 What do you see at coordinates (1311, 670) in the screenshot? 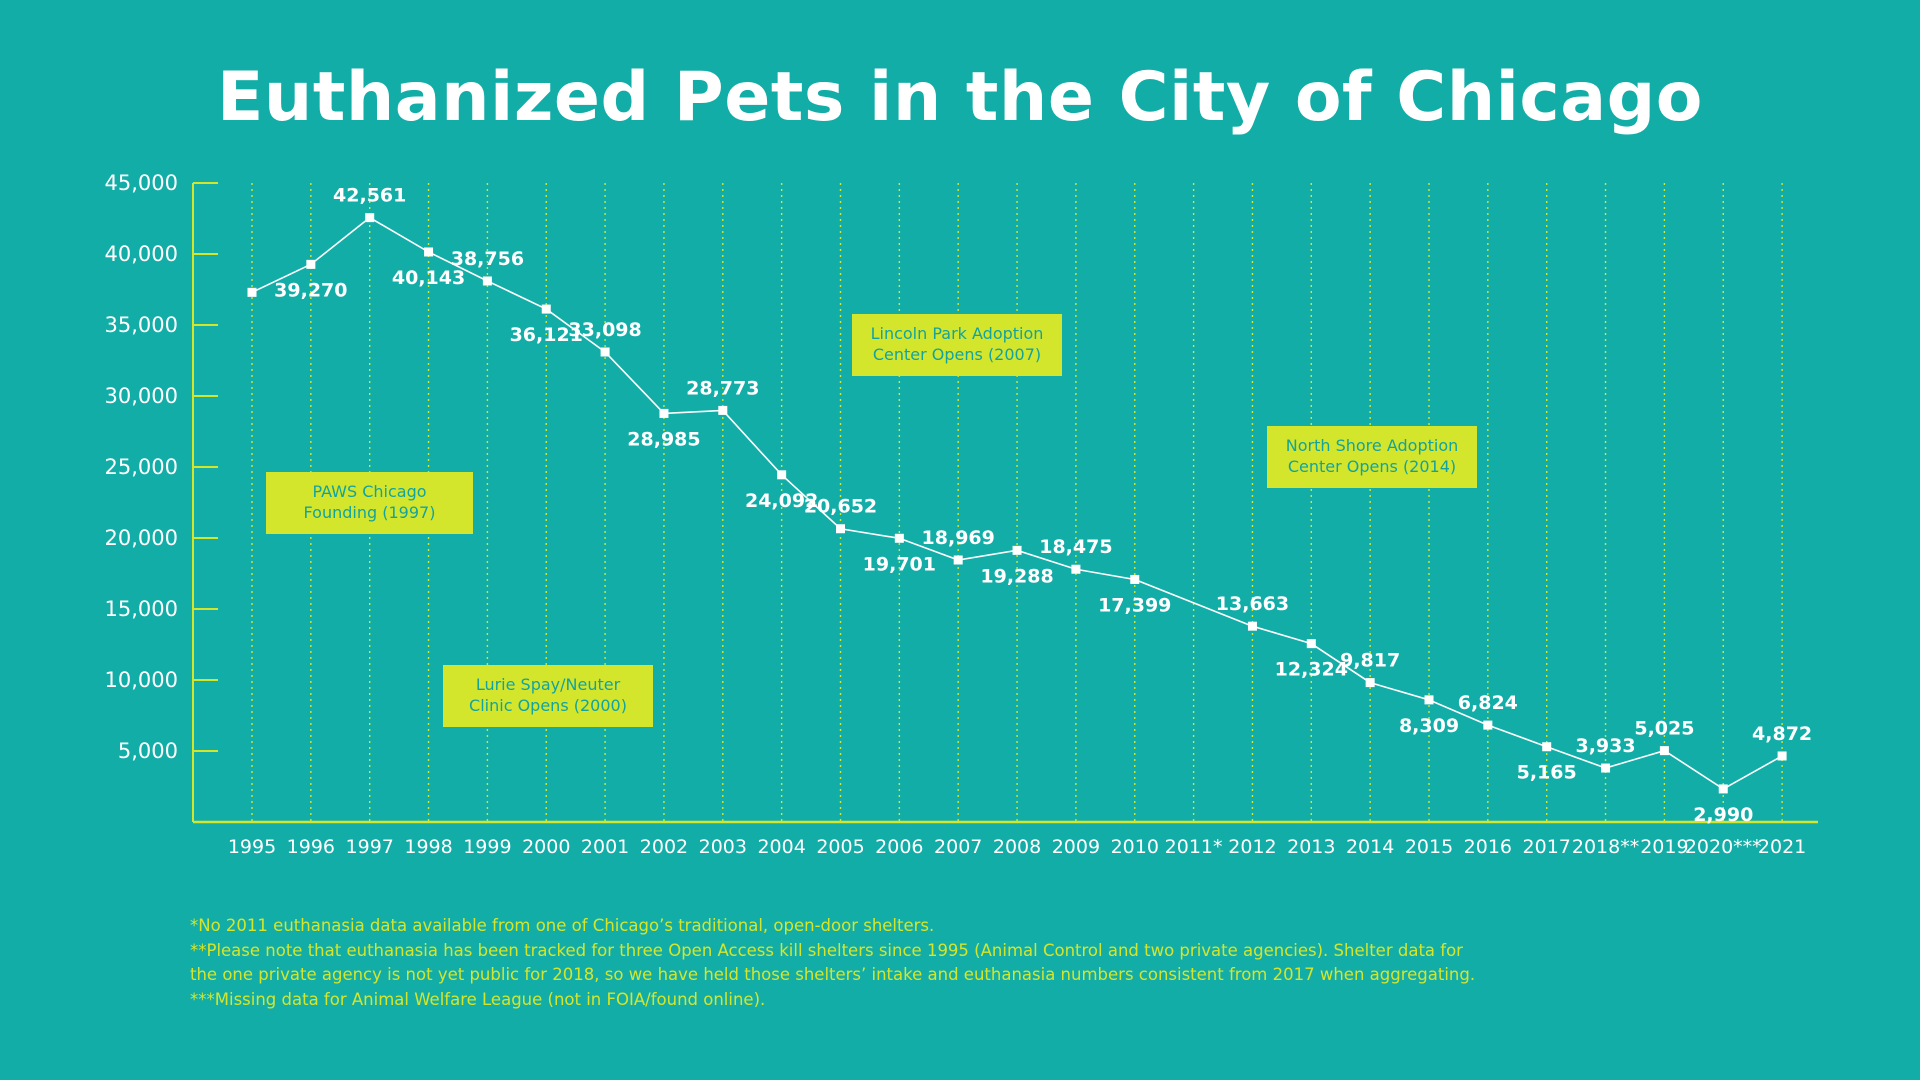
I see `data-label: 12,324` at bounding box center [1311, 670].